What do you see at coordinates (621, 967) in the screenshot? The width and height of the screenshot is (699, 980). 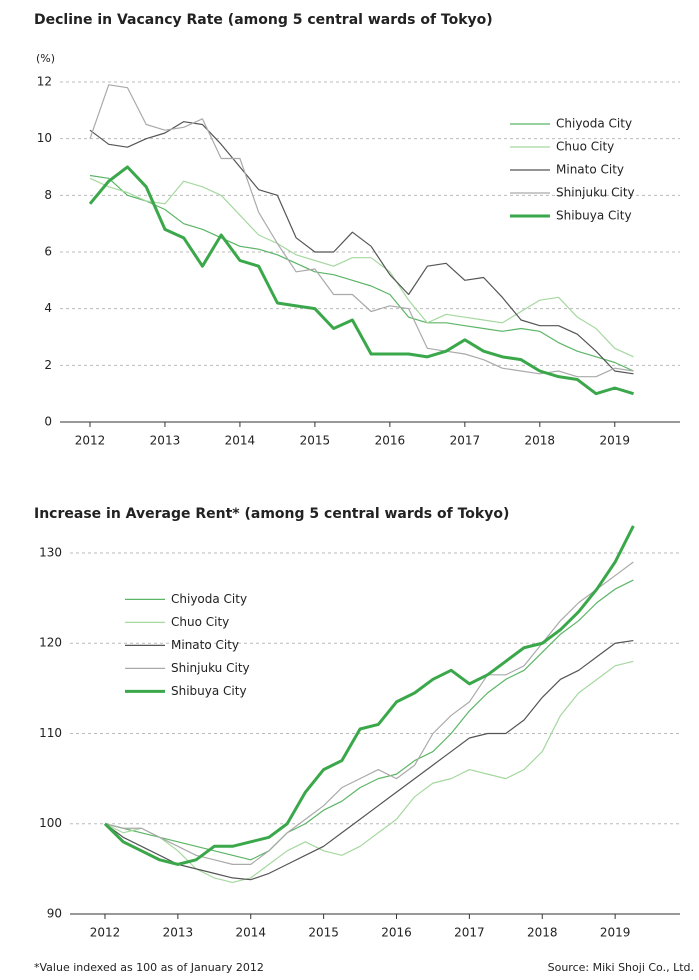 I see `source: Source: Miki Shoji Co., Ltd.` at bounding box center [621, 967].